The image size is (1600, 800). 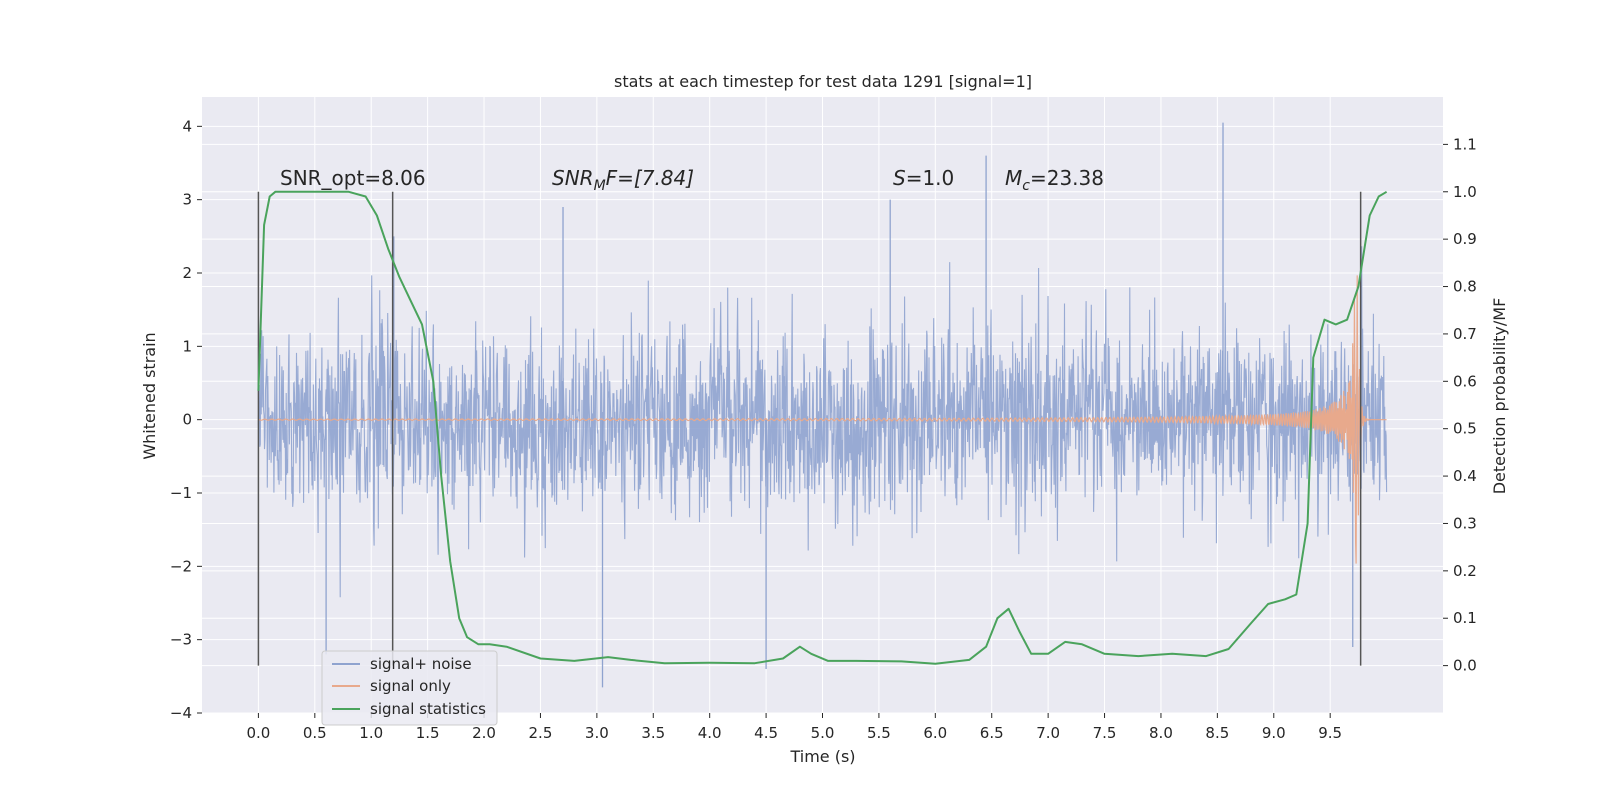 I want to click on y2-tick-label: 0.2, so click(x=1465, y=571).